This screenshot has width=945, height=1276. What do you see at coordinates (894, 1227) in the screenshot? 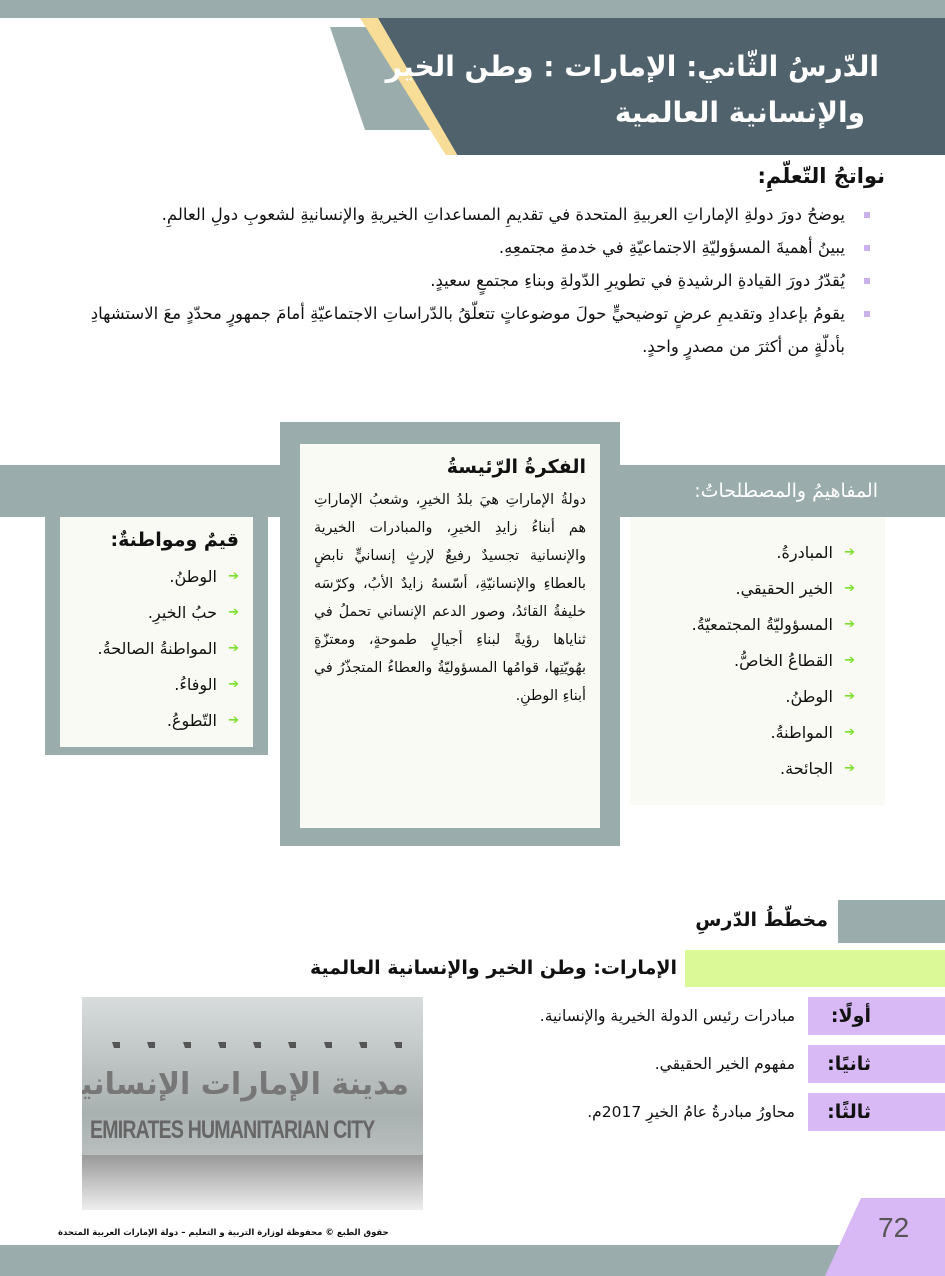
I see `page-number: 72` at bounding box center [894, 1227].